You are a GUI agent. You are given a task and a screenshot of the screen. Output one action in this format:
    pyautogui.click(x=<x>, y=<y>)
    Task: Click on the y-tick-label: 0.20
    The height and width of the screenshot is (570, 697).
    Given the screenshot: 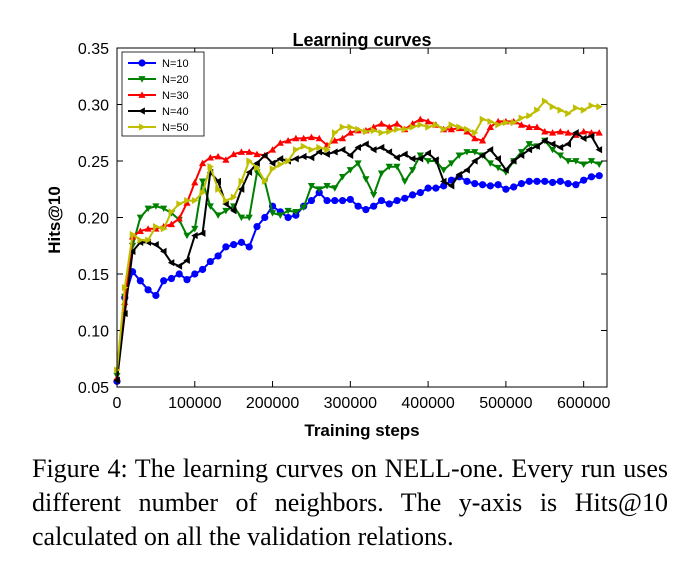 What is the action you would take?
    pyautogui.click(x=93, y=219)
    